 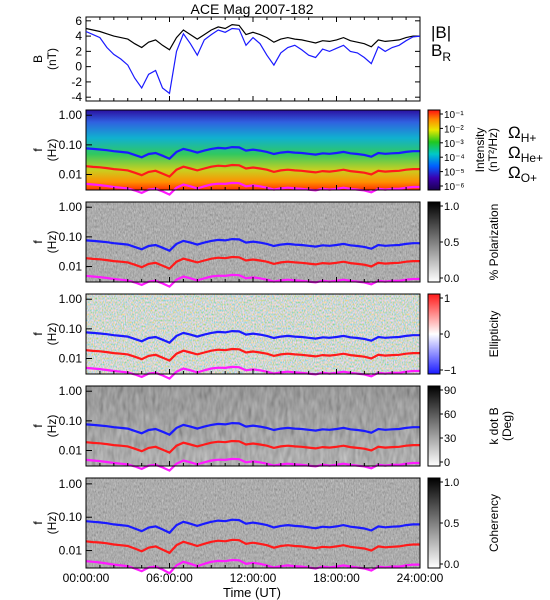 What do you see at coordinates (252, 9) in the screenshot?
I see `figure-title: ACE Mag 2007-182` at bounding box center [252, 9].